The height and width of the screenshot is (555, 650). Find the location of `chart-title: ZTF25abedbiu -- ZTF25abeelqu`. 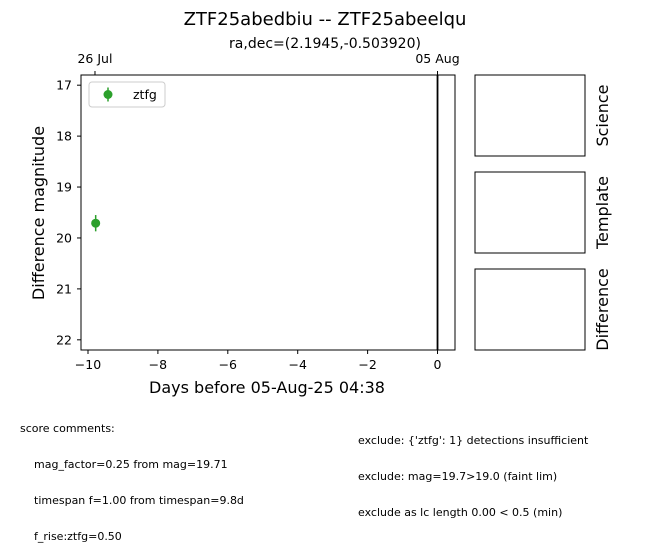

chart-title: ZTF25abedbiu -- ZTF25abeelqu is located at coordinates (325, 19).